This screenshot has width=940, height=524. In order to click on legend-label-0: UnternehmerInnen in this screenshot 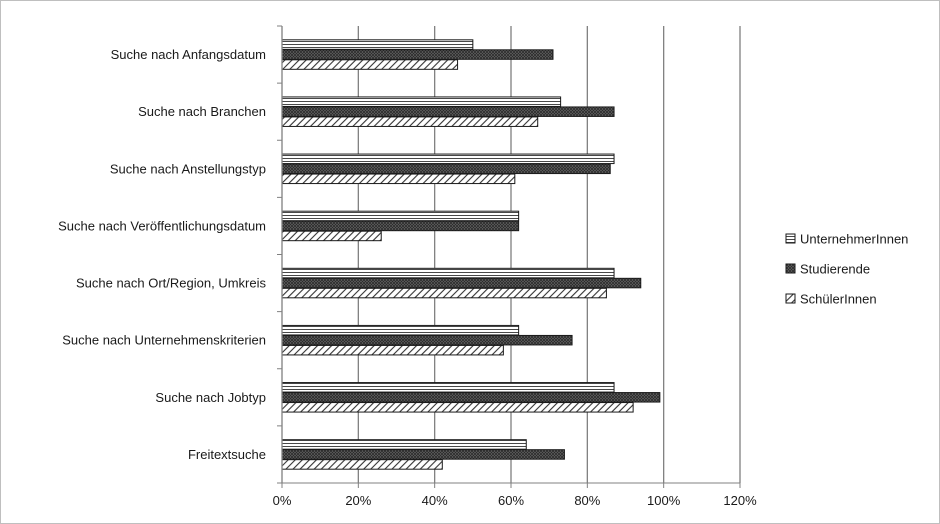, I will do `click(854, 239)`.